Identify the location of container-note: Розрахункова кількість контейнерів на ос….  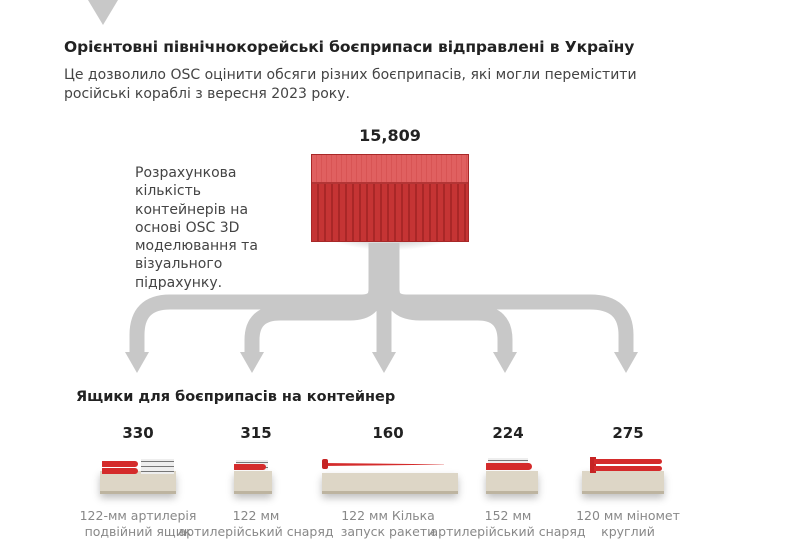
(196, 228).